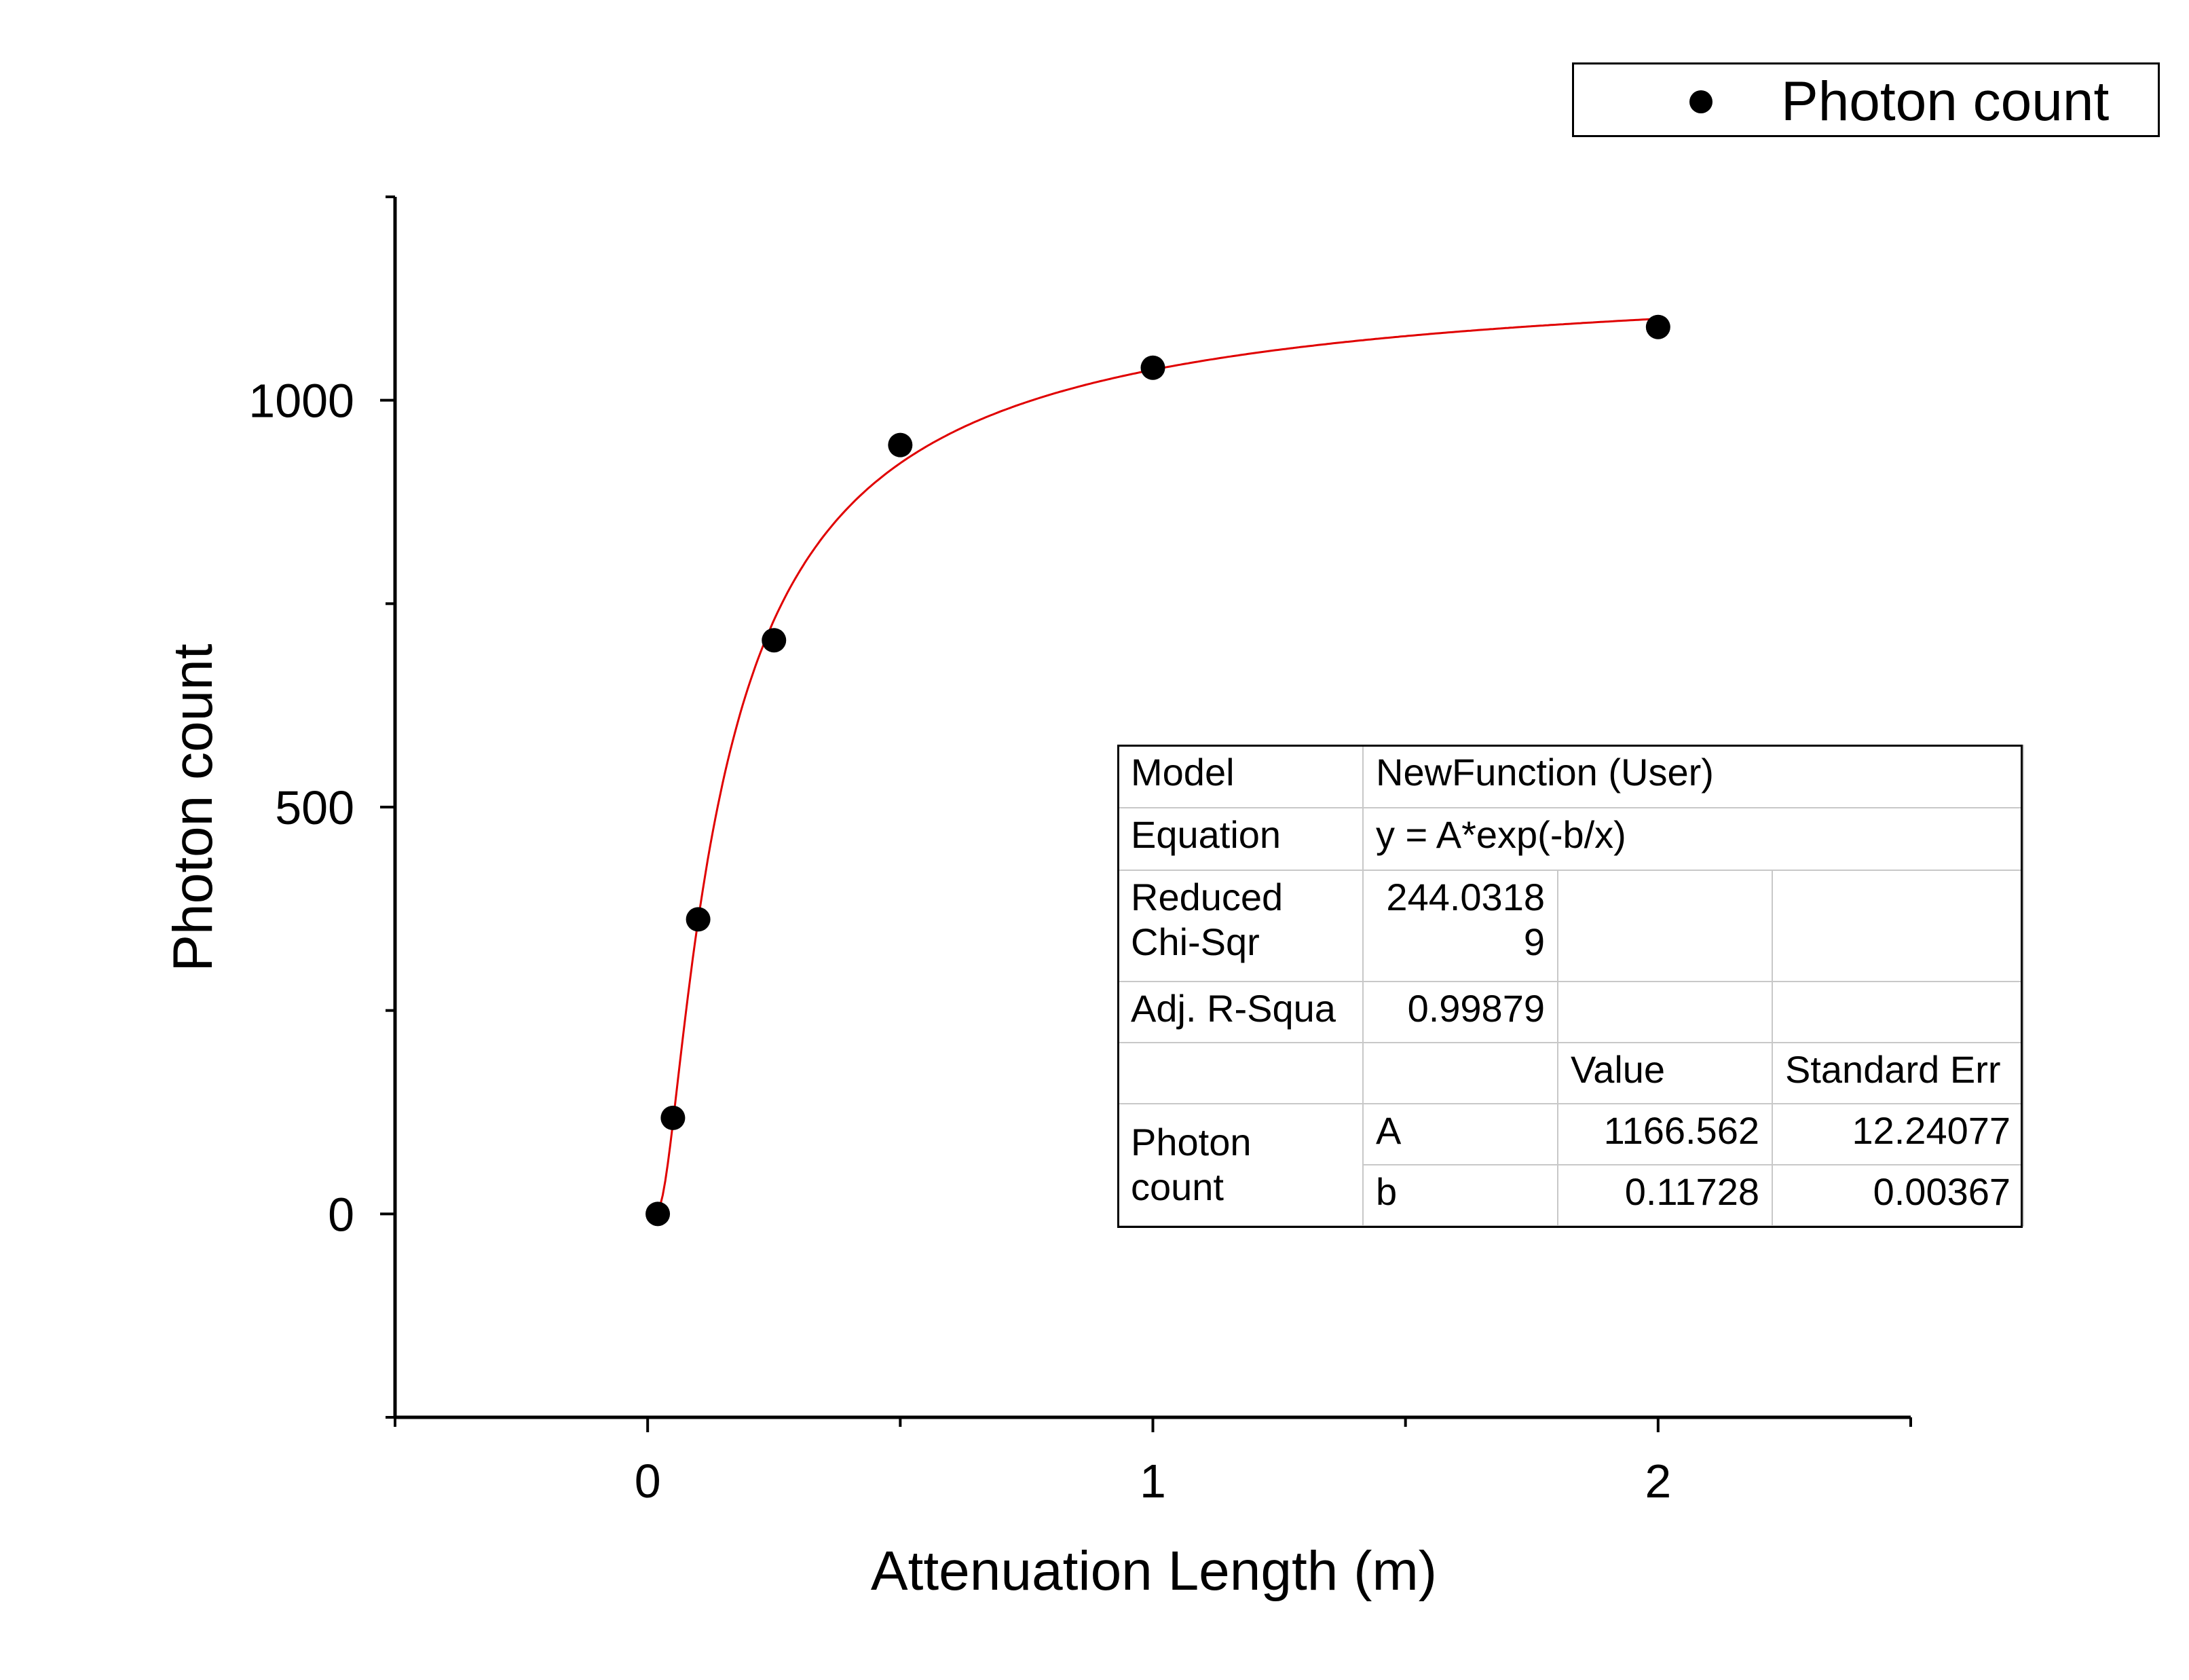 This screenshot has width=2189, height=1680. What do you see at coordinates (1693, 777) in the screenshot?
I see `model-value: NewFunction (User)` at bounding box center [1693, 777].